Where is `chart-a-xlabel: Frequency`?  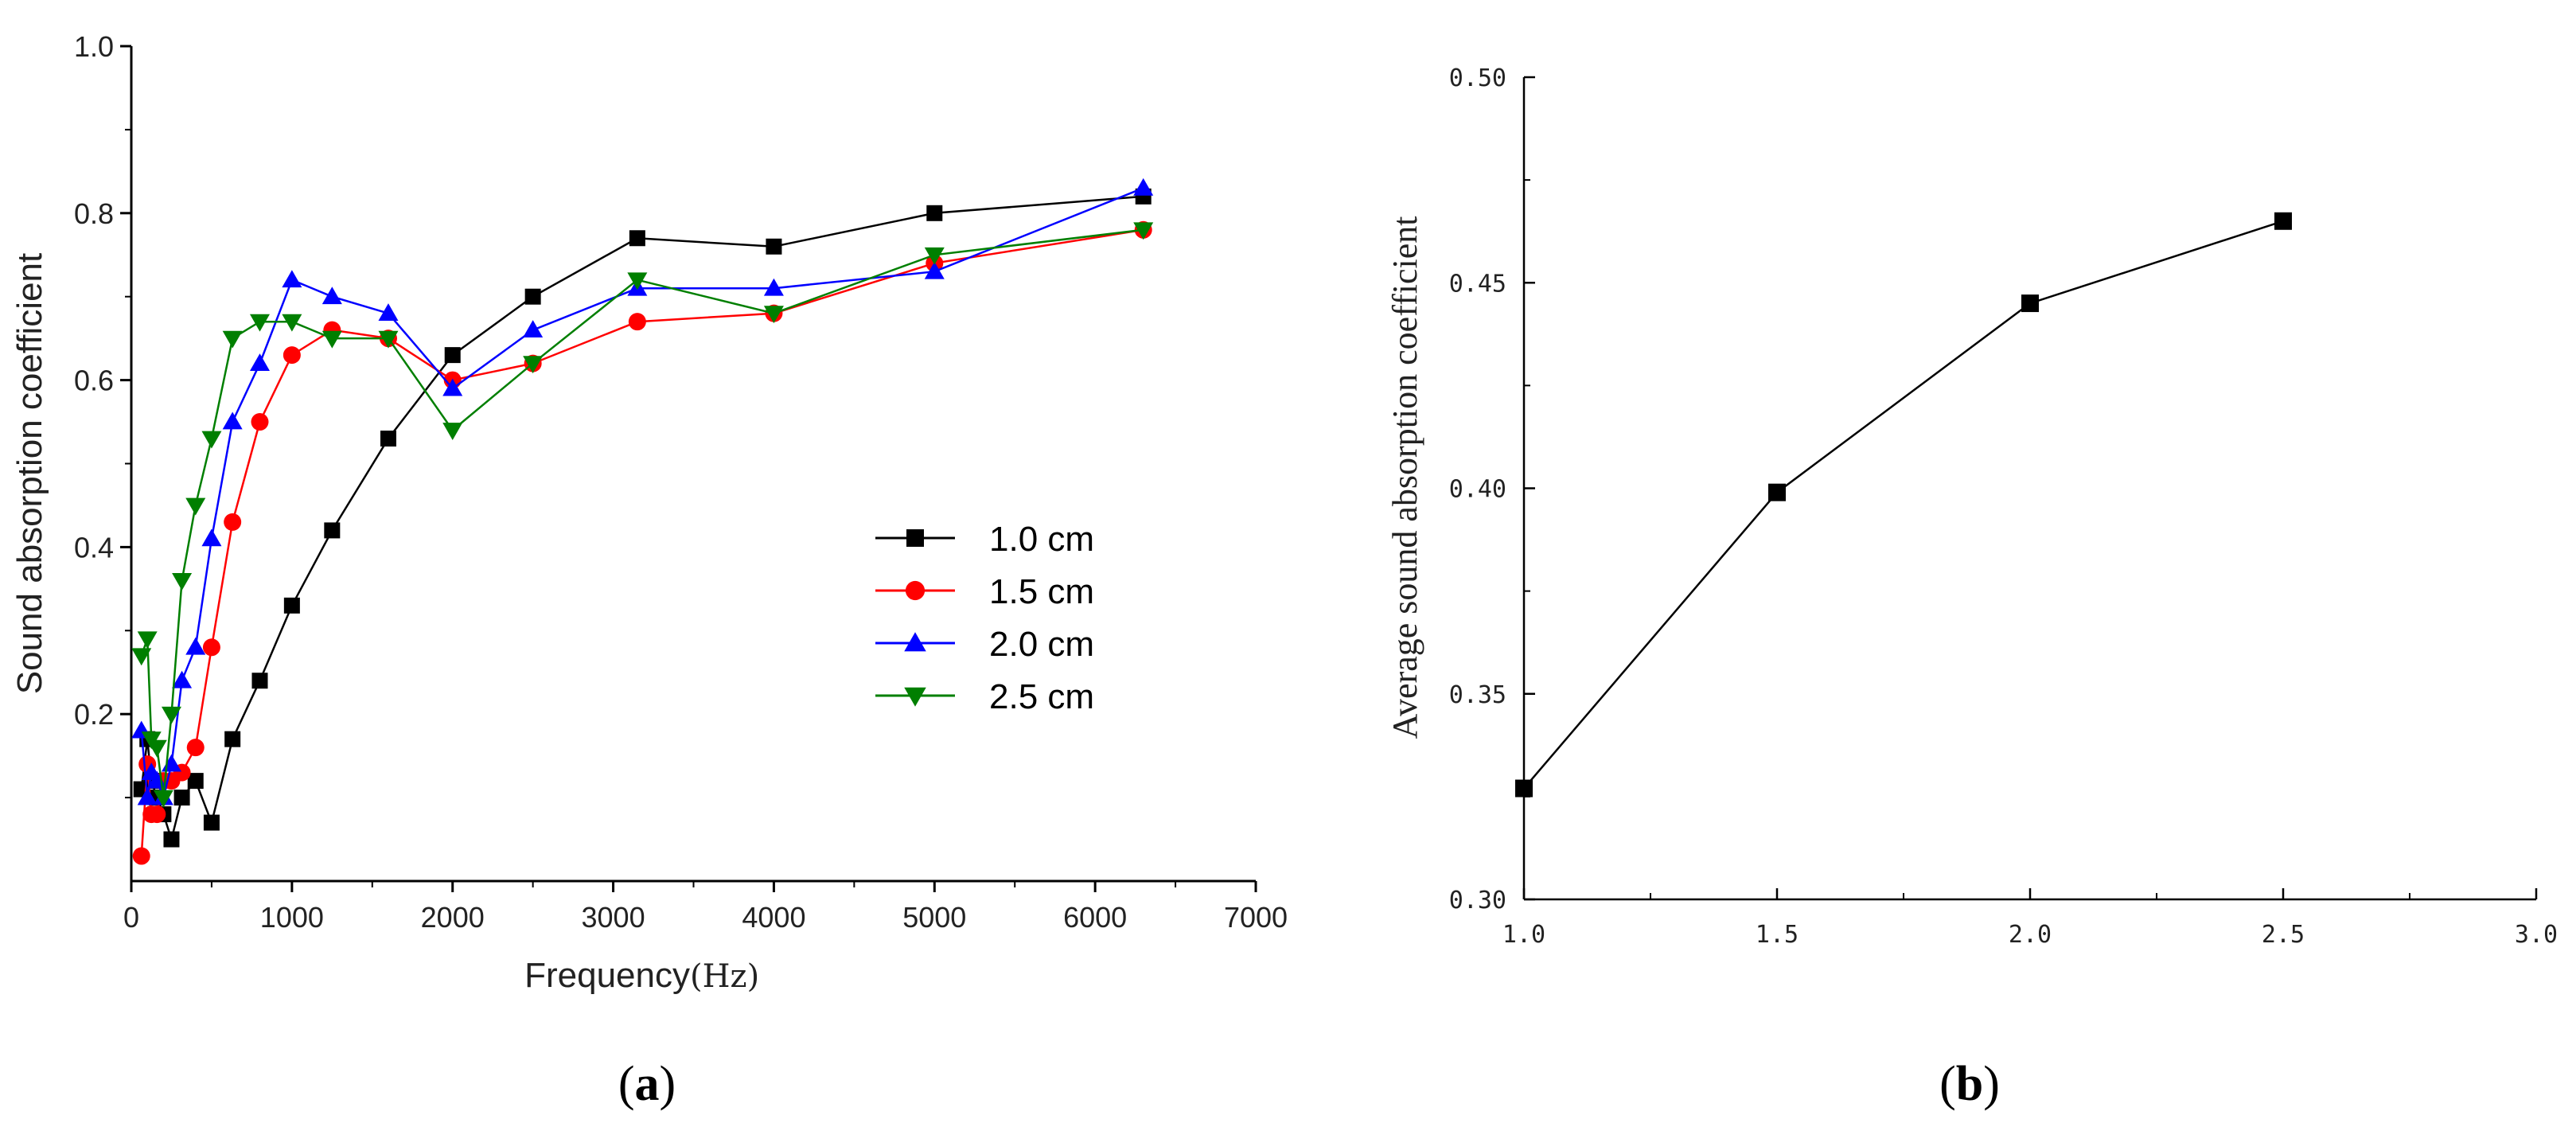
chart-a-xlabel: Frequency is located at coordinates (607, 975).